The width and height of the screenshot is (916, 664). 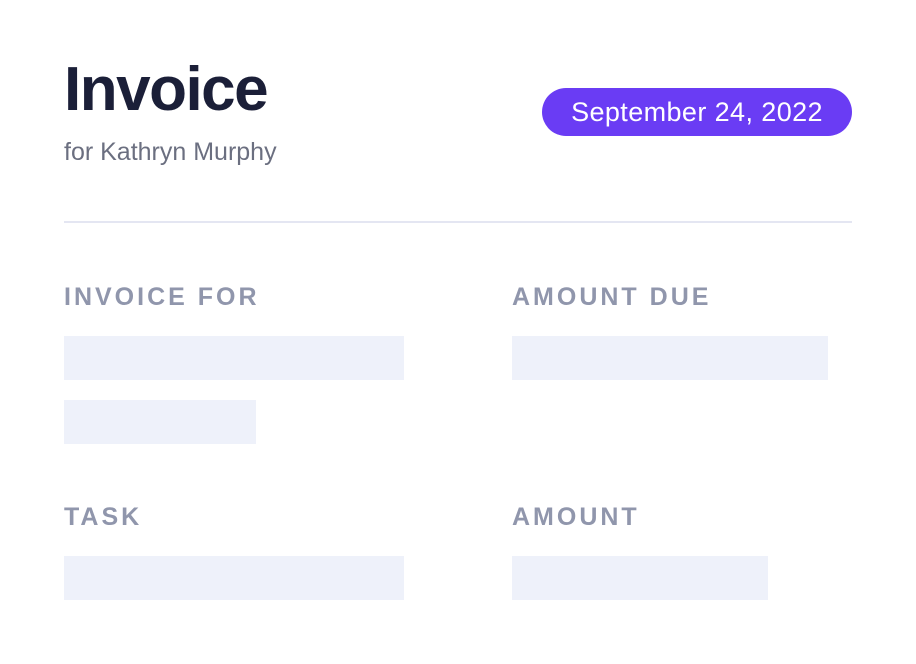 I want to click on invoice-for-label: INVOICE FOR, so click(x=162, y=297).